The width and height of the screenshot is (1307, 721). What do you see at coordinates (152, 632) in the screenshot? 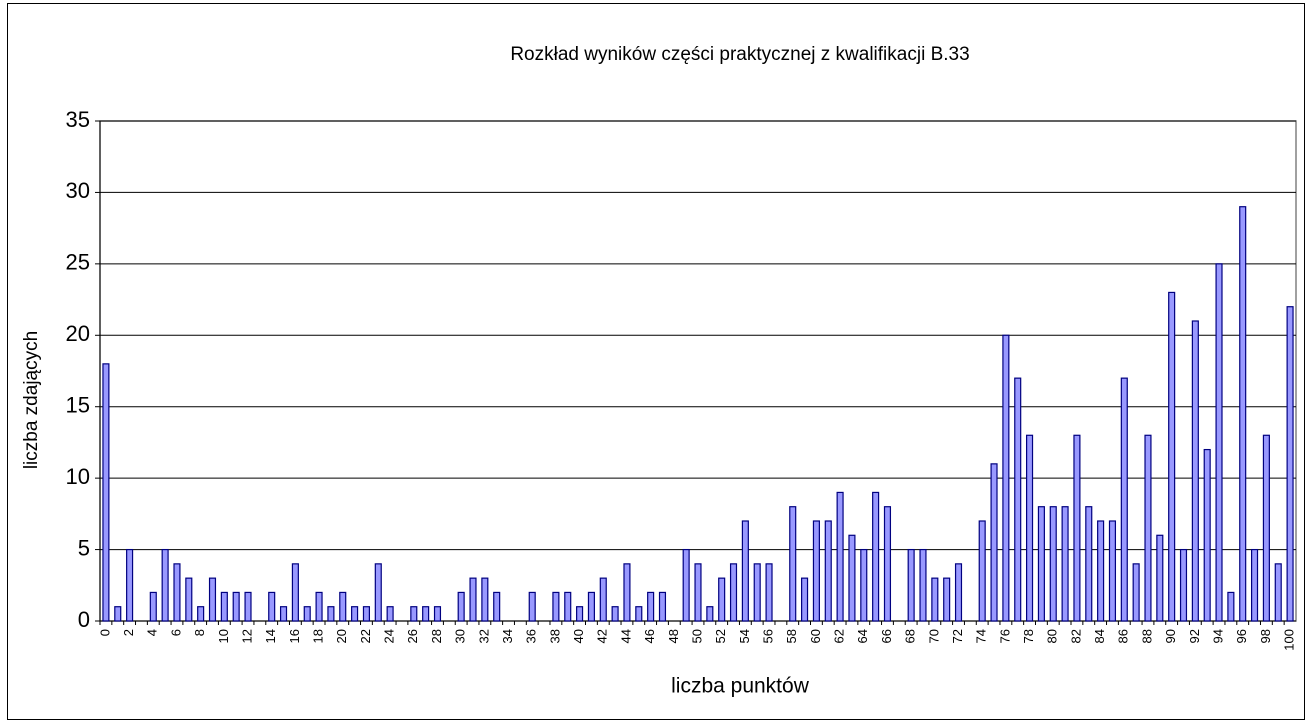
I see `x-tick-label: 4` at bounding box center [152, 632].